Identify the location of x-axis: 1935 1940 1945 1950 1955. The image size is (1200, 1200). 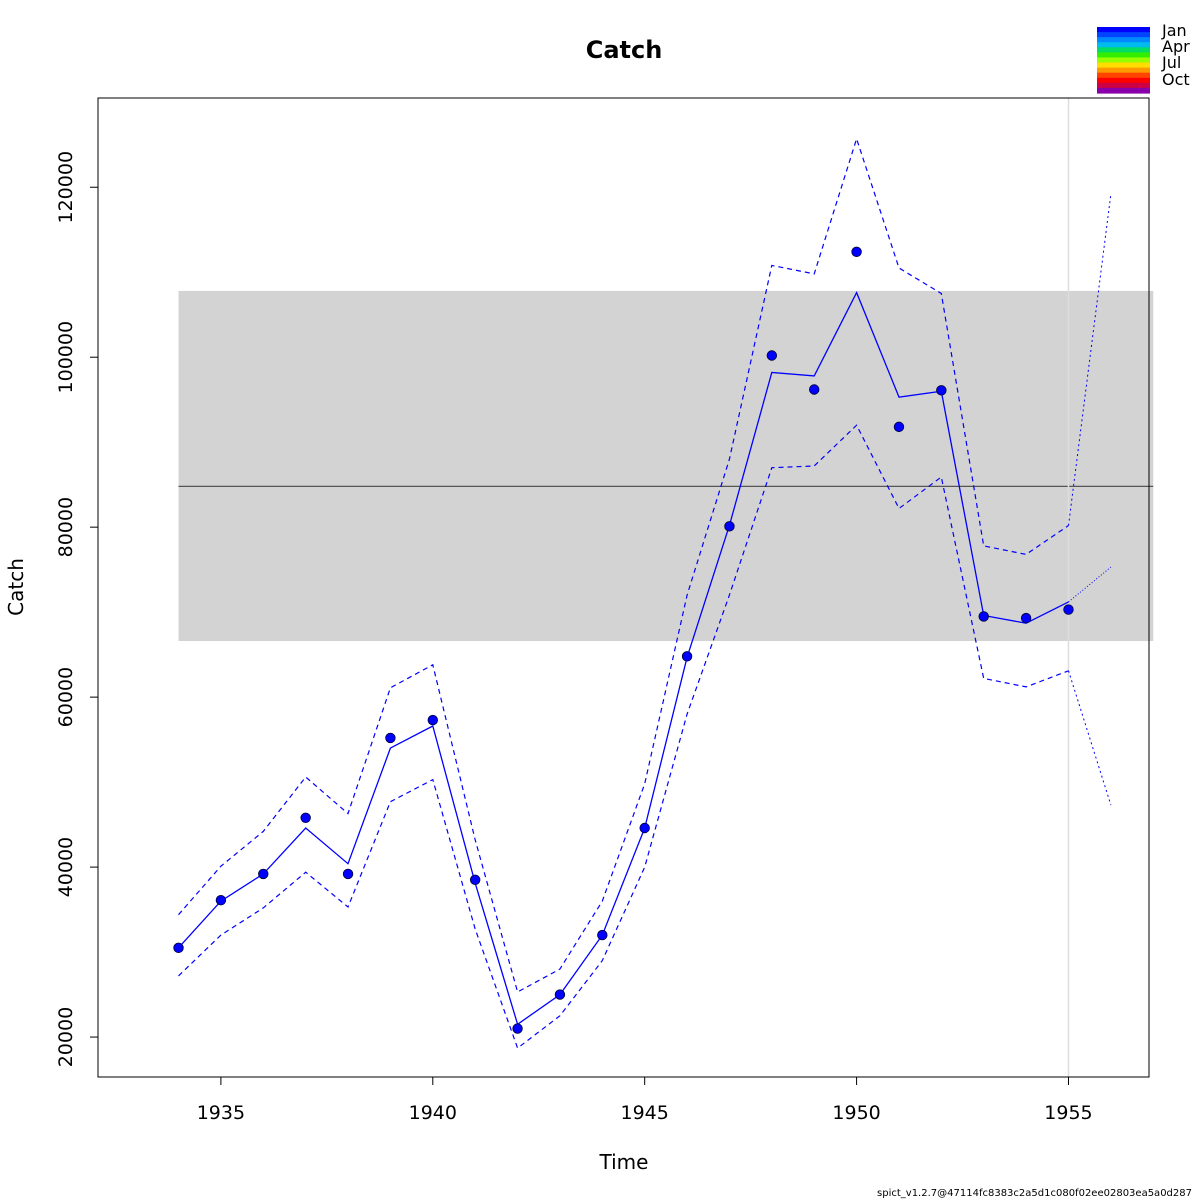
(645, 1100).